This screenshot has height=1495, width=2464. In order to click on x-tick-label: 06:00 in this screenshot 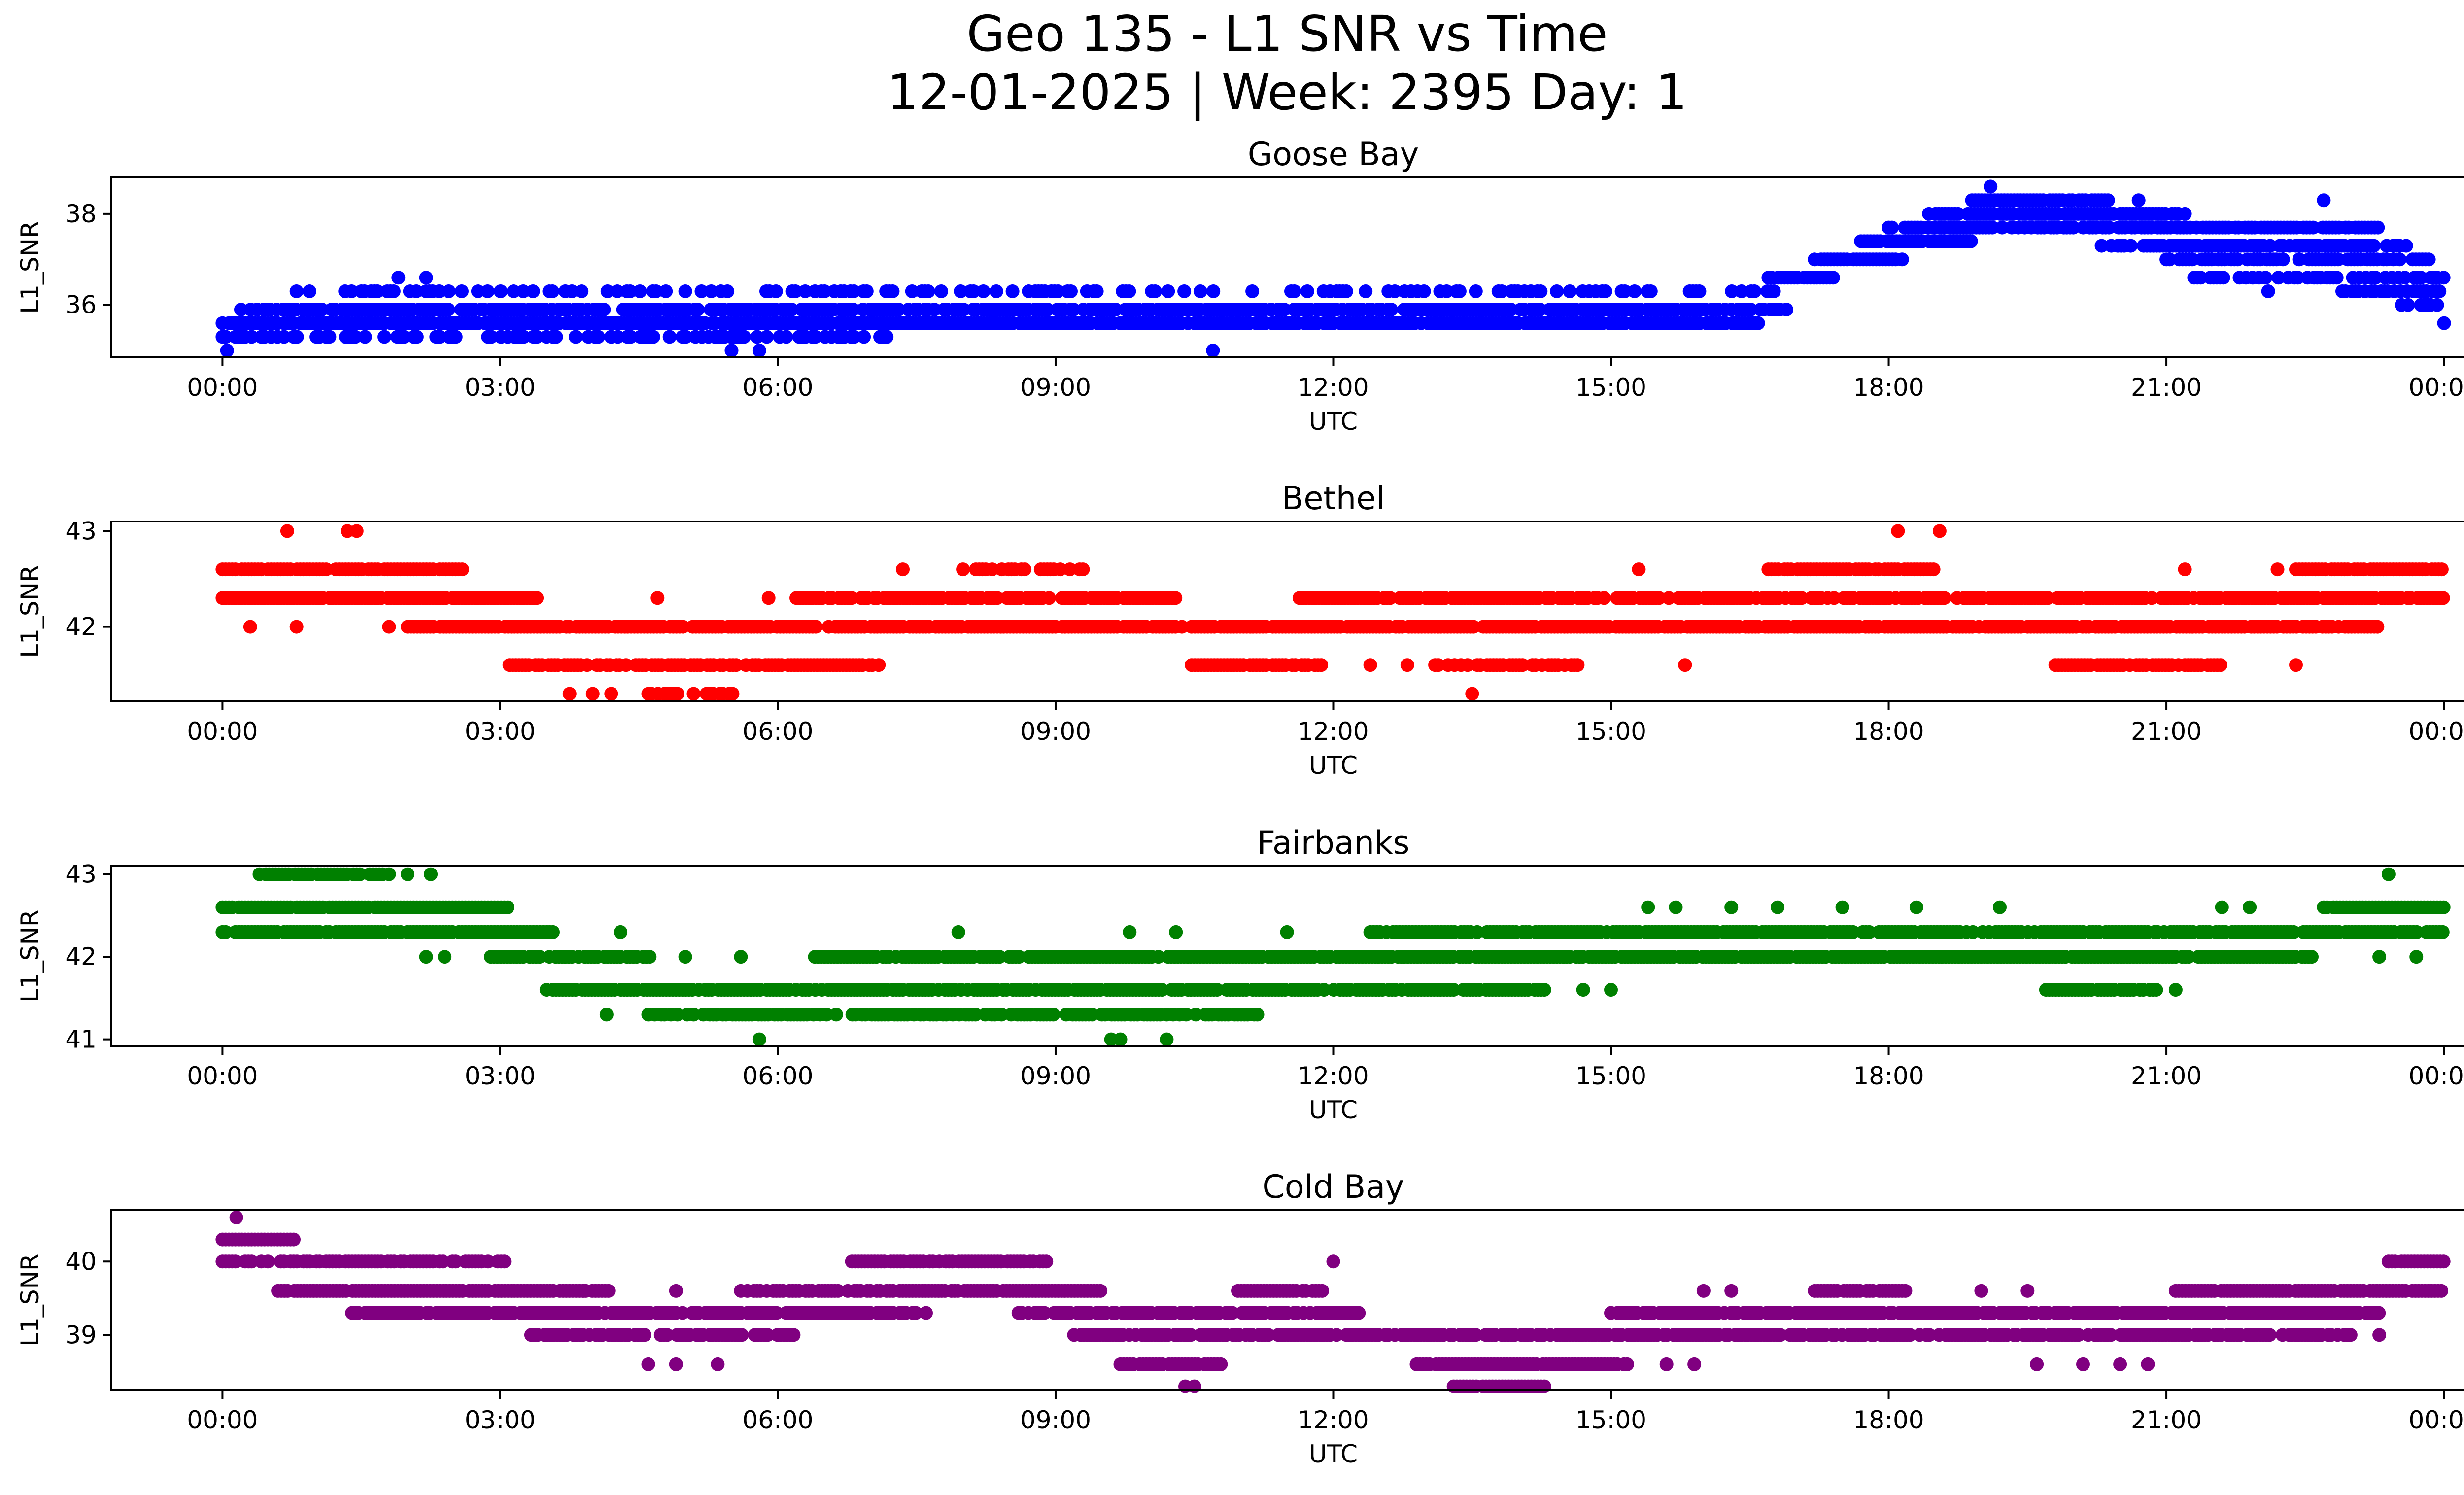, I will do `click(777, 731)`.